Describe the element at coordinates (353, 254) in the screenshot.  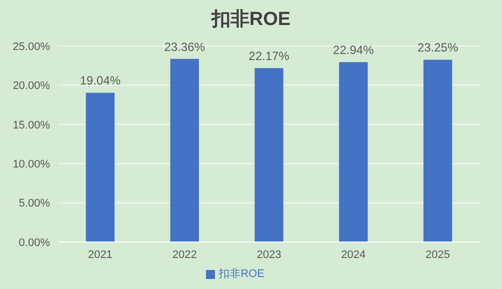
I see `x-tick-label: 2024` at that location.